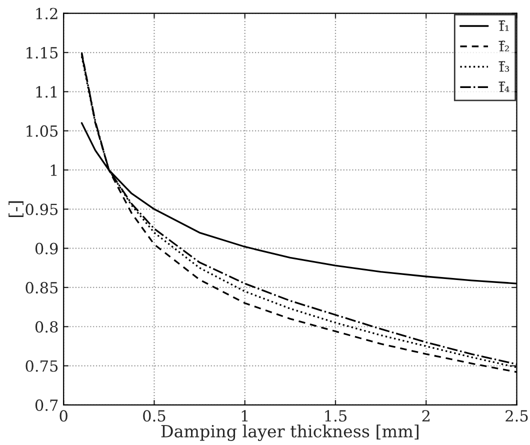 The height and width of the screenshot is (445, 530). I want to click on x-tick-label: 1, so click(245, 416).